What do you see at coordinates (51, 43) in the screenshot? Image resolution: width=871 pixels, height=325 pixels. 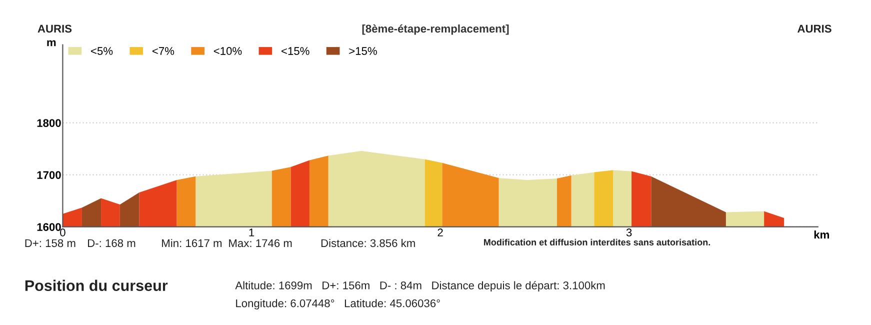 I see `y-axis-title: m` at bounding box center [51, 43].